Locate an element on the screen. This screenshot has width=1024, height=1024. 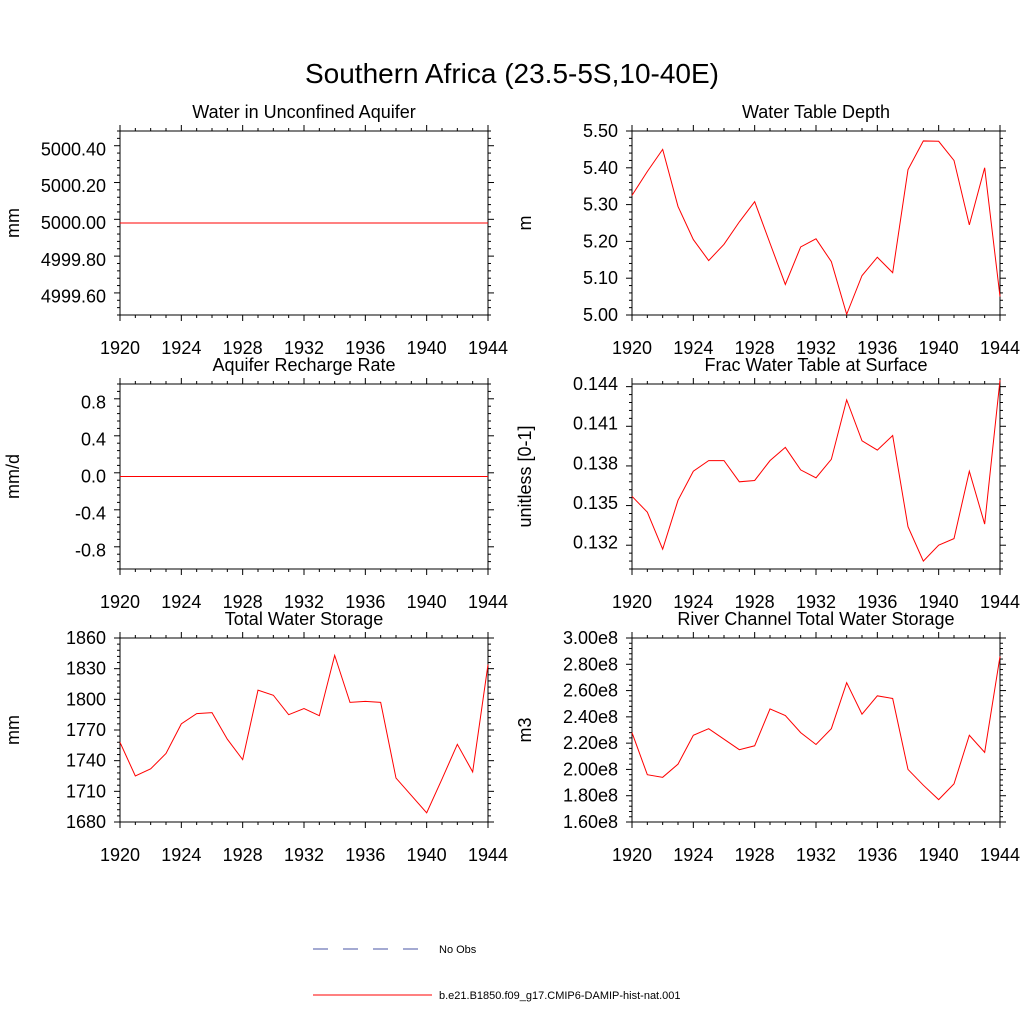
panel-title: River Channel Total Water Storage is located at coordinates (815, 619).